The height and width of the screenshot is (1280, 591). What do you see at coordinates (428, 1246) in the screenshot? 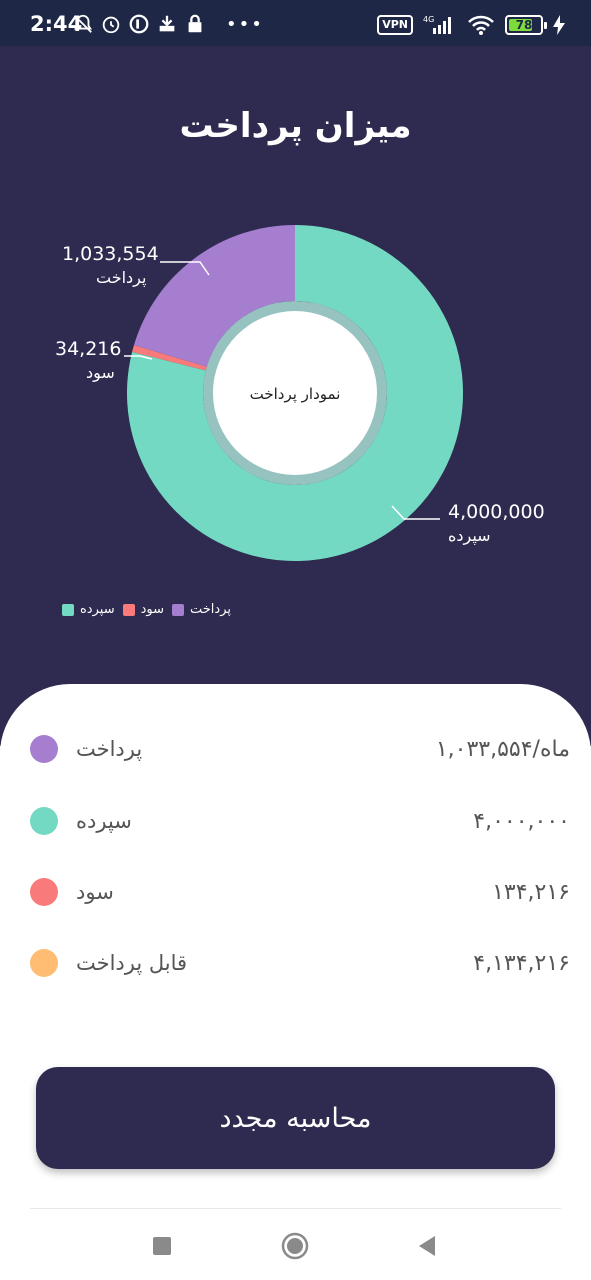
I see `back-icon` at bounding box center [428, 1246].